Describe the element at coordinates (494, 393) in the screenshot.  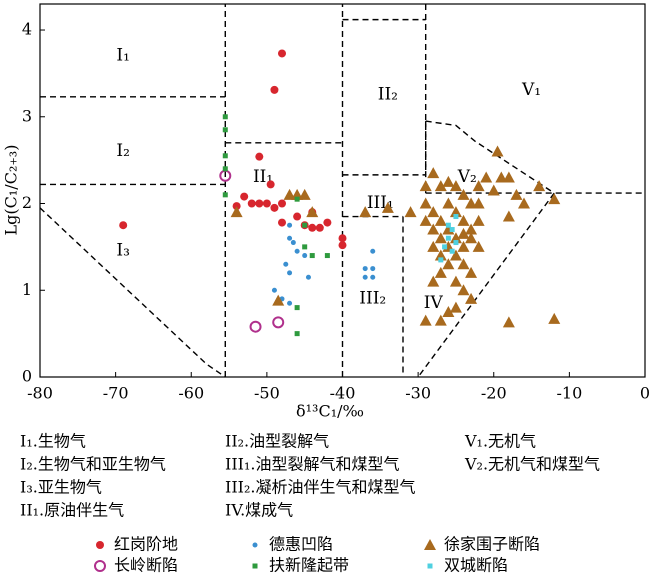
I see `x-tick-label: -20` at that location.